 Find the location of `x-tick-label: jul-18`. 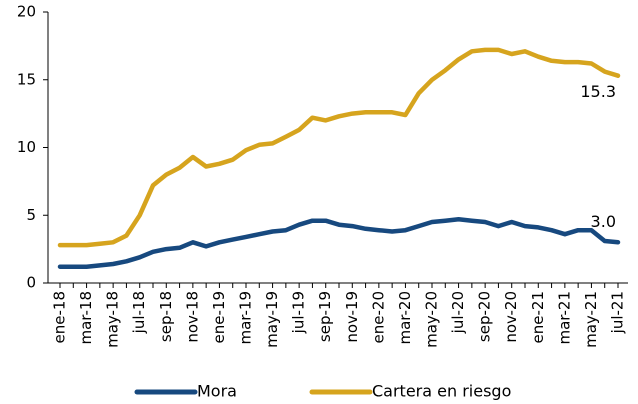

x-tick-label: jul-18 is located at coordinates (139, 312).